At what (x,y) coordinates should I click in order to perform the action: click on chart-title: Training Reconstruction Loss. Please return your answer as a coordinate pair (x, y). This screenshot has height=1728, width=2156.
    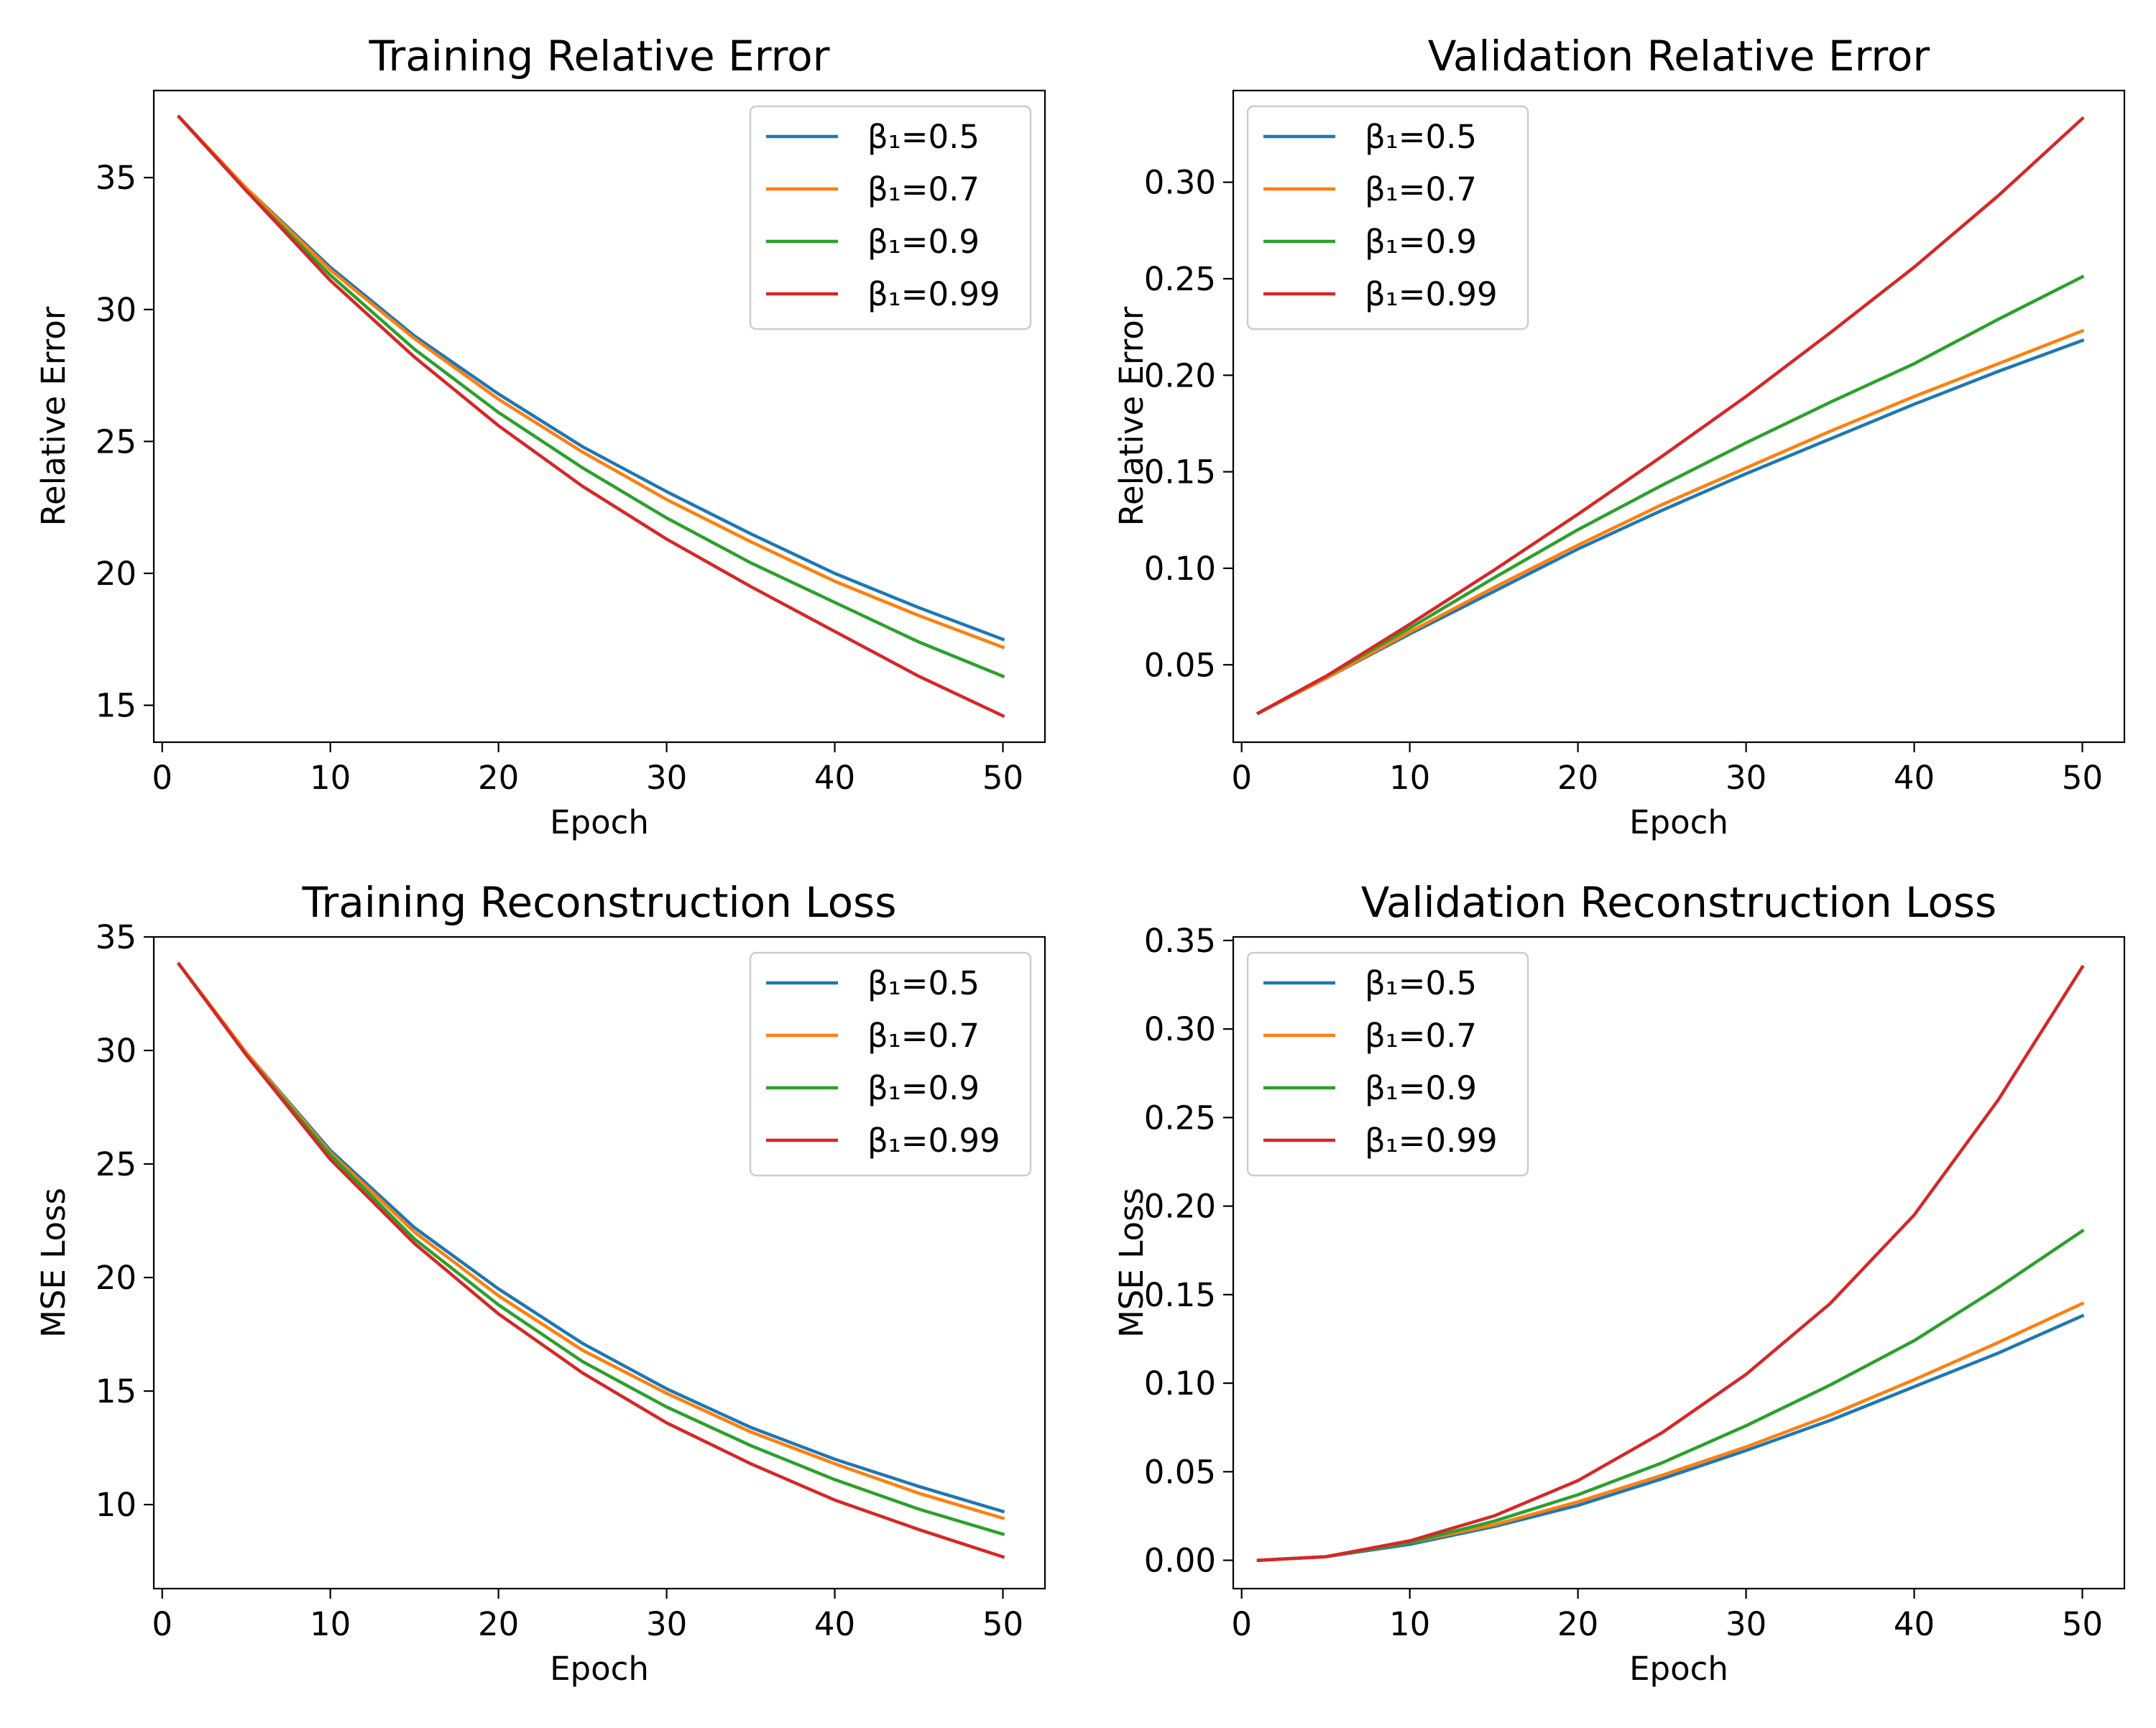
    Looking at the image, I should click on (598, 903).